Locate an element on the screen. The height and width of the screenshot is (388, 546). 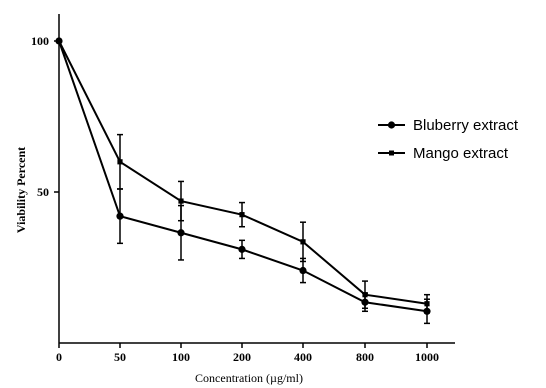
legend-item: Mango extract is located at coordinates (443, 153).